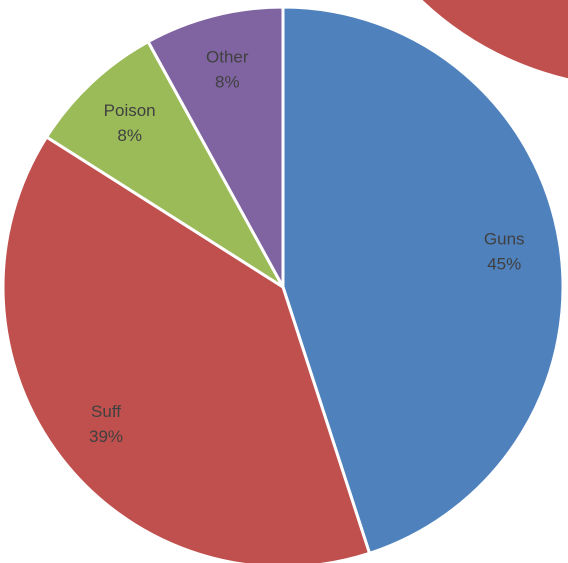 The width and height of the screenshot is (568, 563). I want to click on slice-value-label: 45%, so click(504, 263).